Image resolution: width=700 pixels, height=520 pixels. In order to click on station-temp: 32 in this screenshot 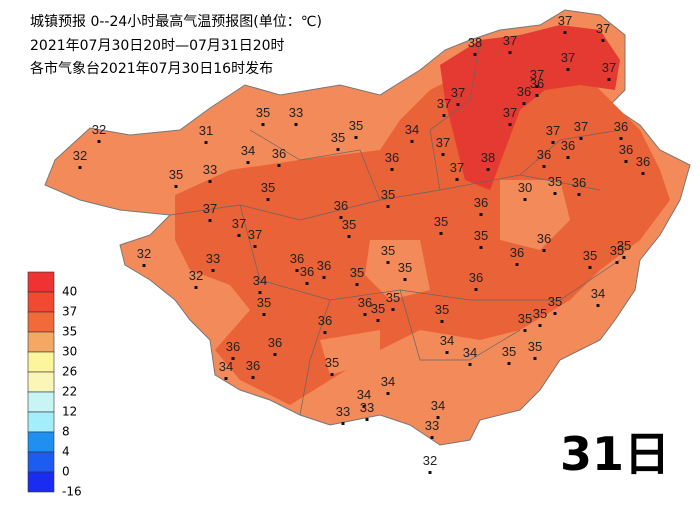, I will do `click(196, 275)`.